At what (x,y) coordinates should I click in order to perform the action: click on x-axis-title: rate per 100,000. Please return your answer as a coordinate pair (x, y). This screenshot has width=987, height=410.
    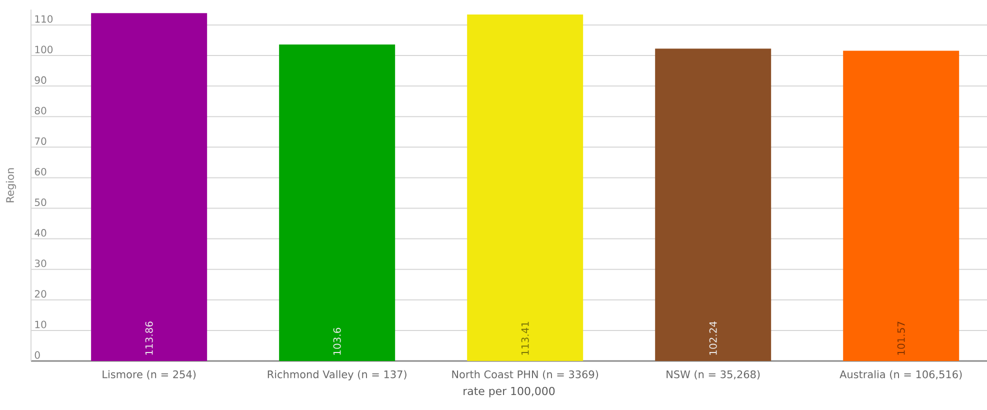
    Looking at the image, I should click on (509, 392).